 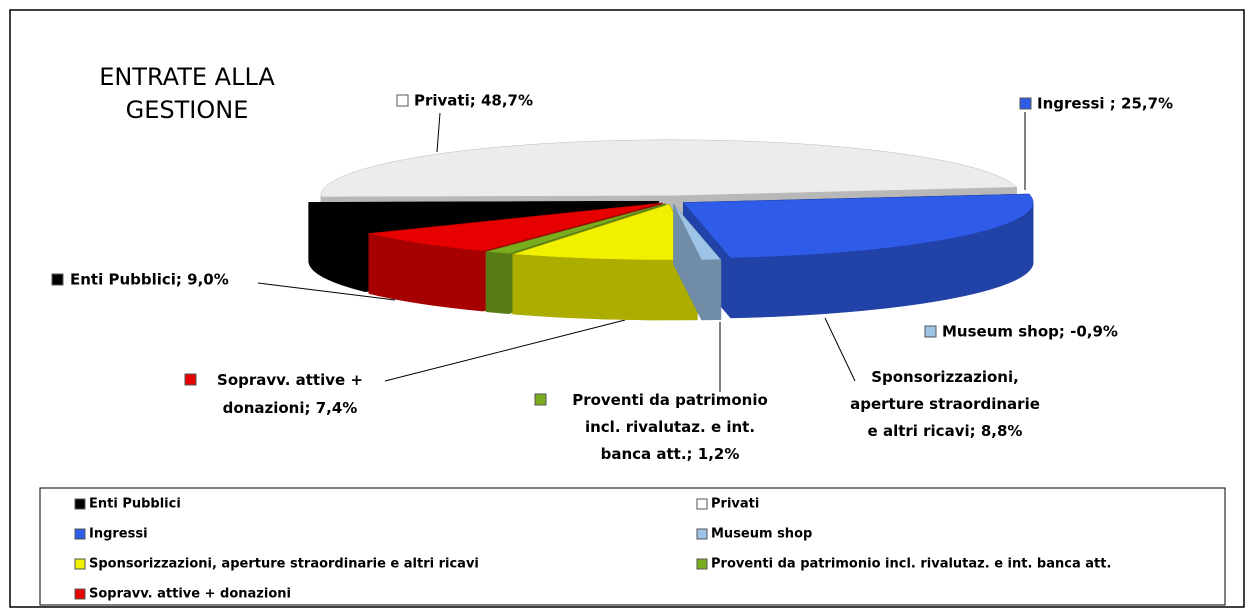 I want to click on legend-label: Ingressi, so click(x=118, y=534).